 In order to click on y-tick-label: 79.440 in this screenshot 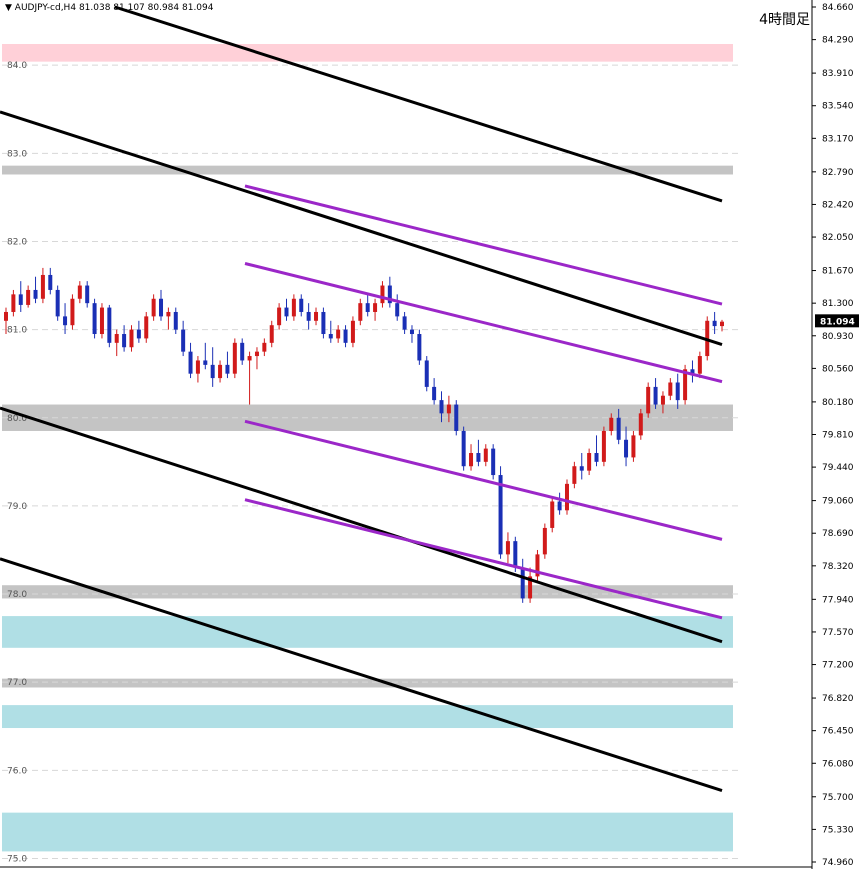, I will do `click(838, 468)`.